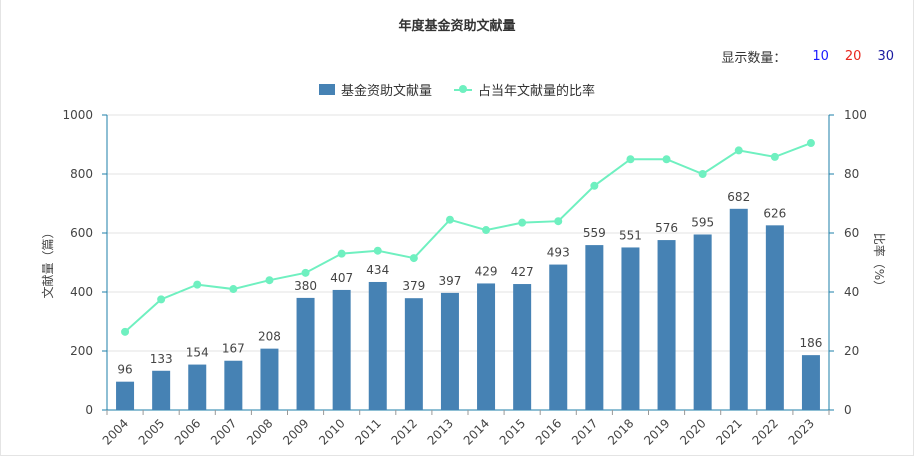  Describe the element at coordinates (851, 351) in the screenshot. I see `y-right-tick-label: 20` at that location.